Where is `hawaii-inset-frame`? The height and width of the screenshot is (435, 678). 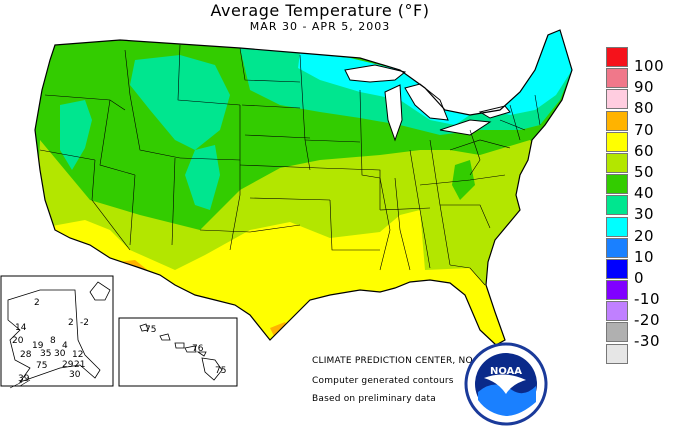
hawaii-inset-frame is located at coordinates (178, 352).